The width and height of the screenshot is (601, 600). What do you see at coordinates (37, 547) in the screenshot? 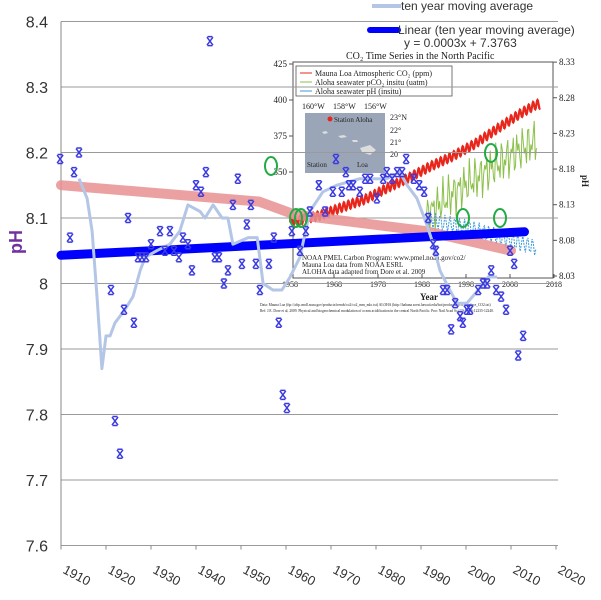
I see `y-tick-label: 7.6` at bounding box center [37, 547].